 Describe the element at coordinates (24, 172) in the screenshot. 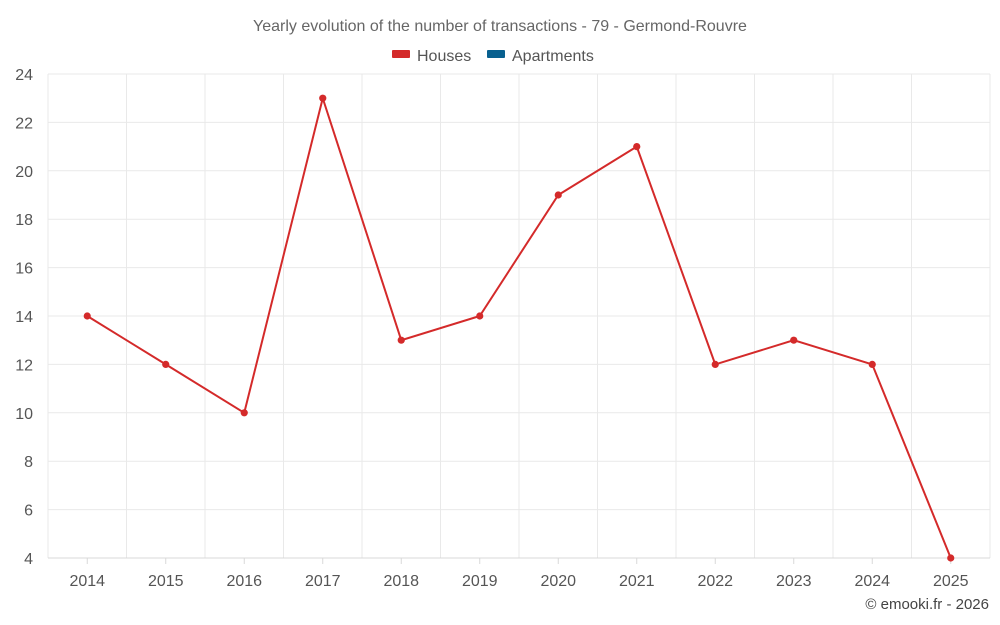

I see `y-tick-label: 20` at that location.